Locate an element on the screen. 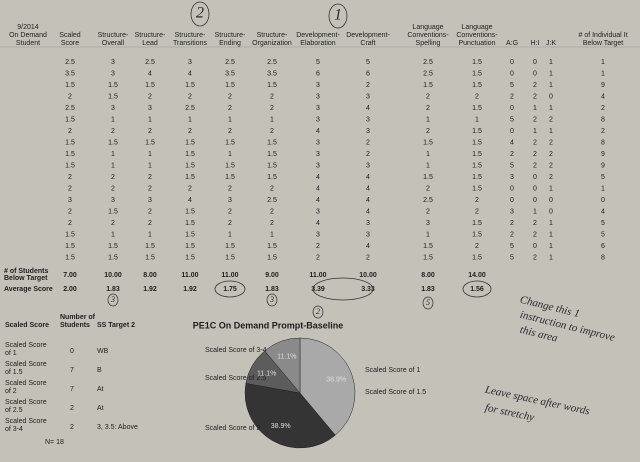  column-header: Student is located at coordinates (28, 43).